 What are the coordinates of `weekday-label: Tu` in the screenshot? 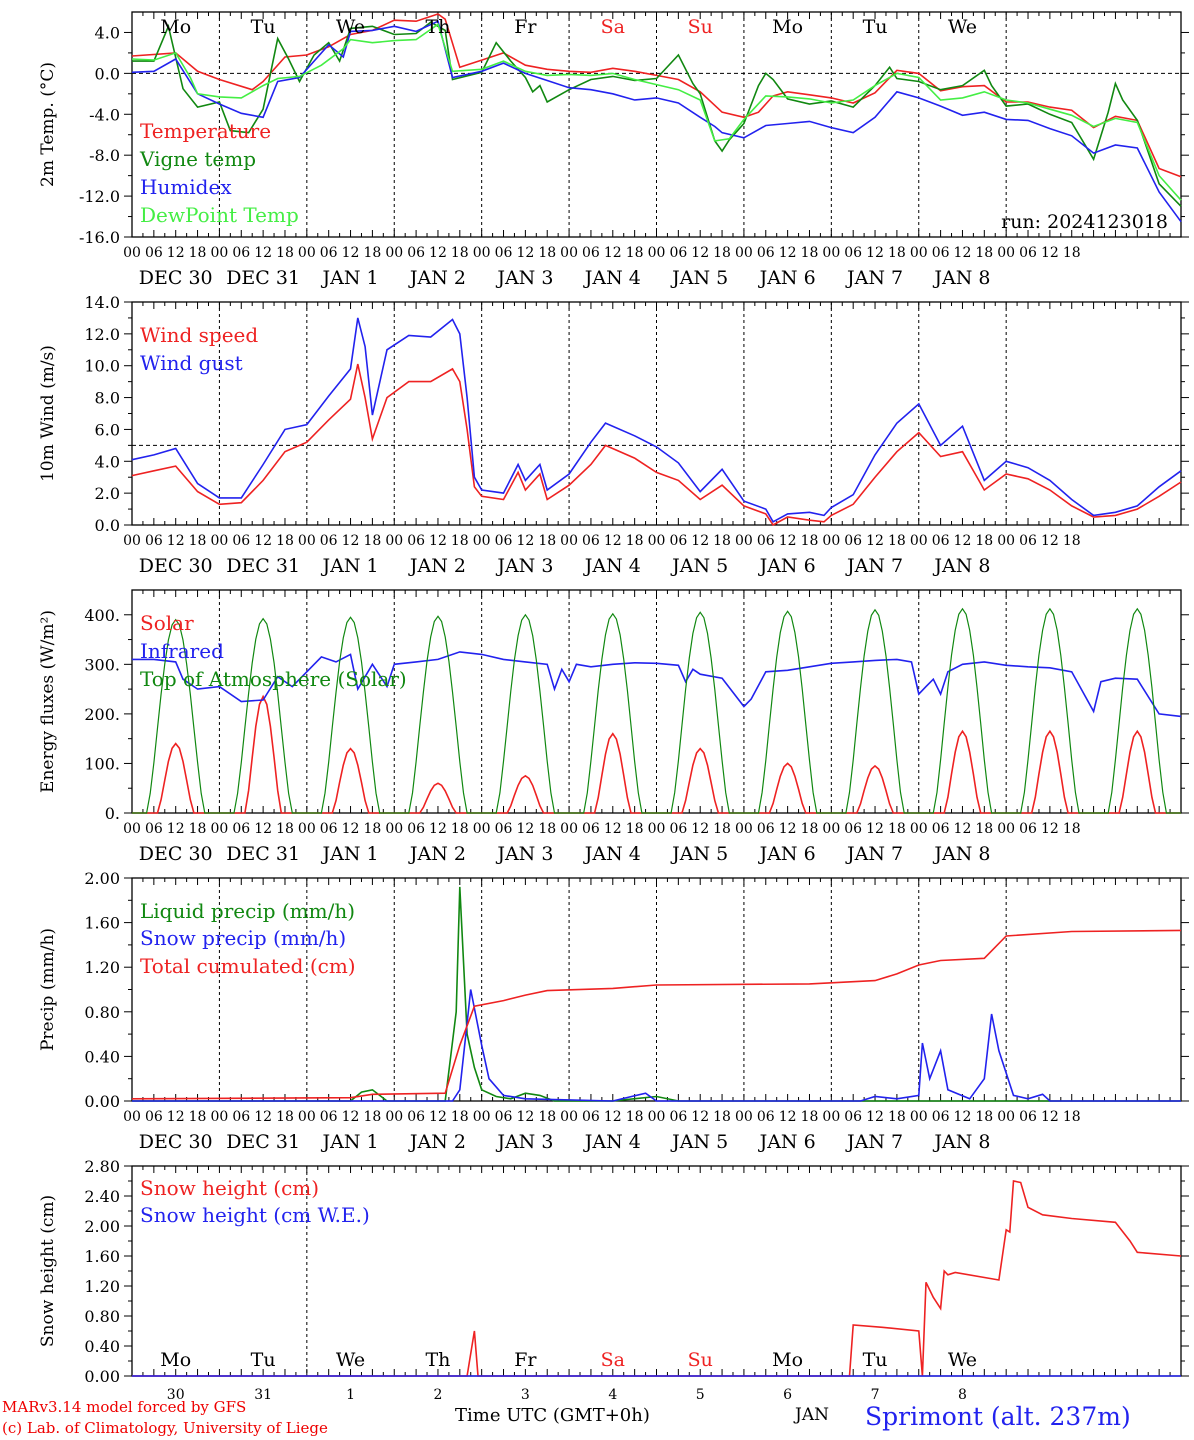 It's located at (263, 1360).